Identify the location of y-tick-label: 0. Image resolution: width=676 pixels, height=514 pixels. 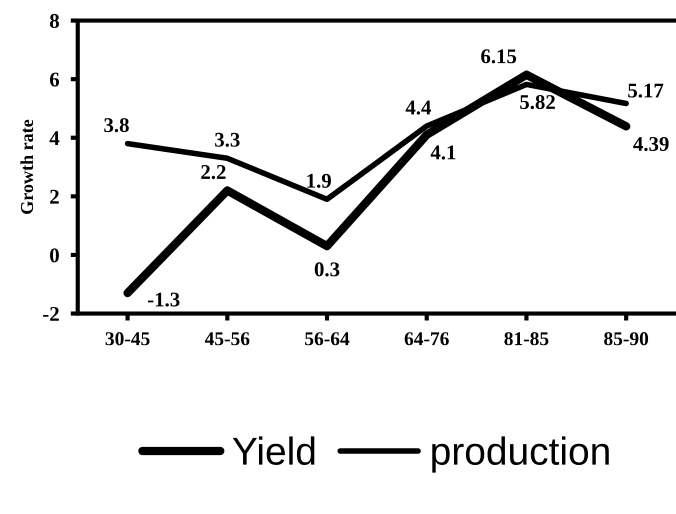
(54, 255).